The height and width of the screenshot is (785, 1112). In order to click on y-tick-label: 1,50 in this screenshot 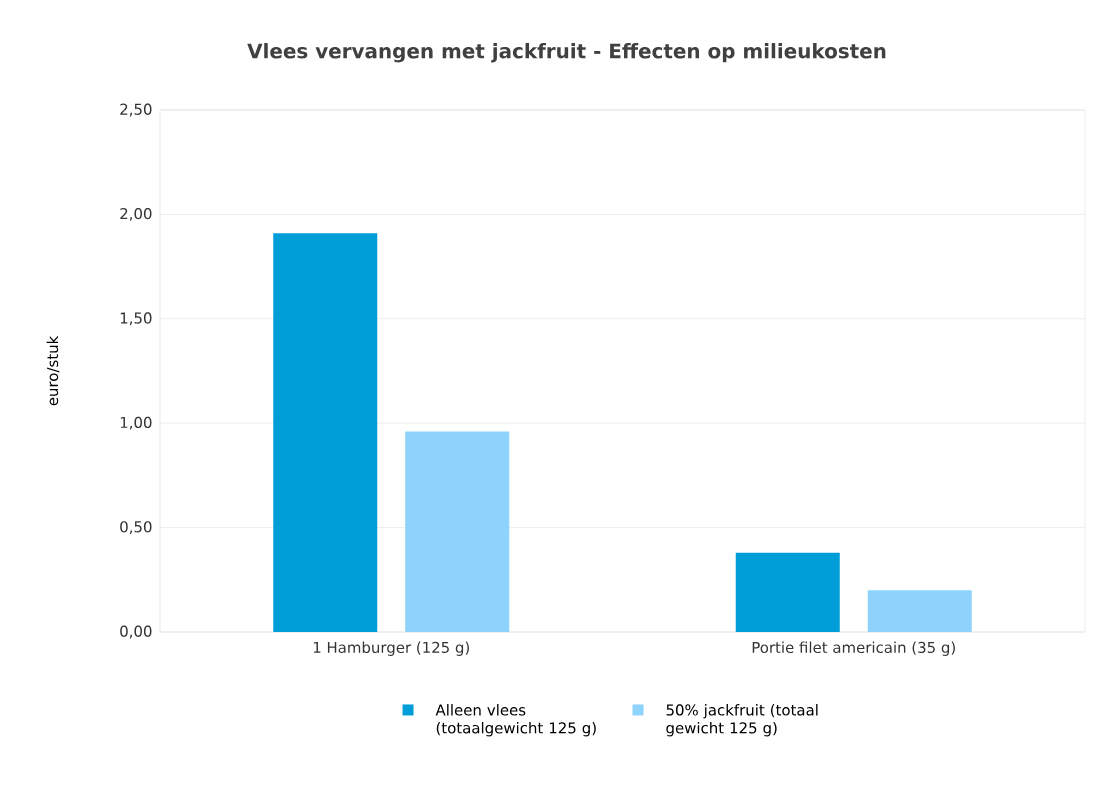, I will do `click(136, 319)`.